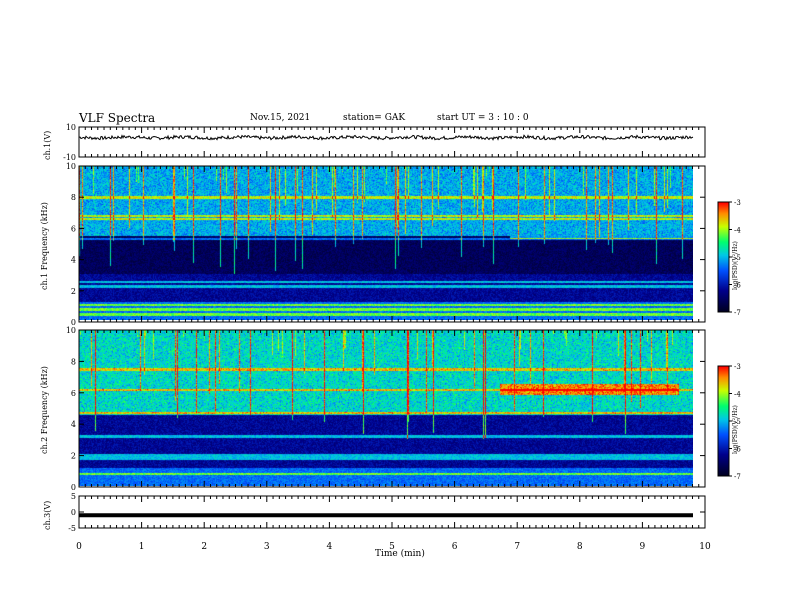 This screenshot has width=792, height=612. I want to click on station-label: station= GAK, so click(374, 118).